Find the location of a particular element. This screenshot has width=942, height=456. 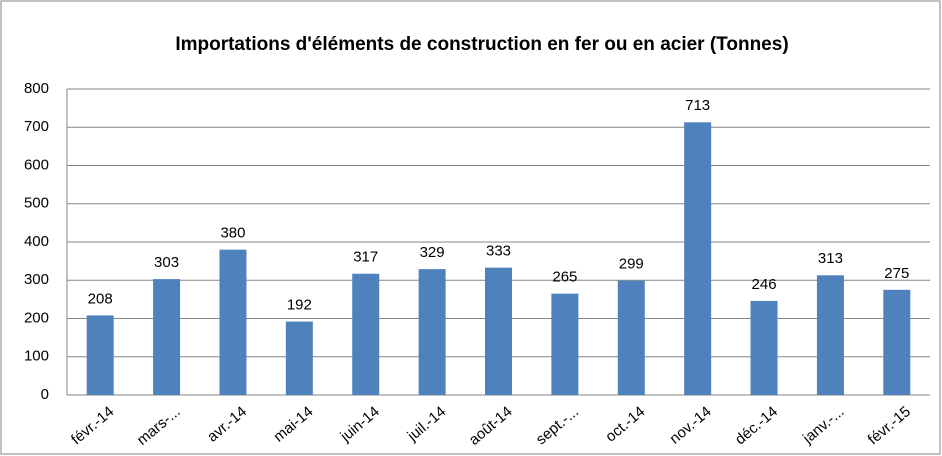

data-label: 317 is located at coordinates (365, 257).